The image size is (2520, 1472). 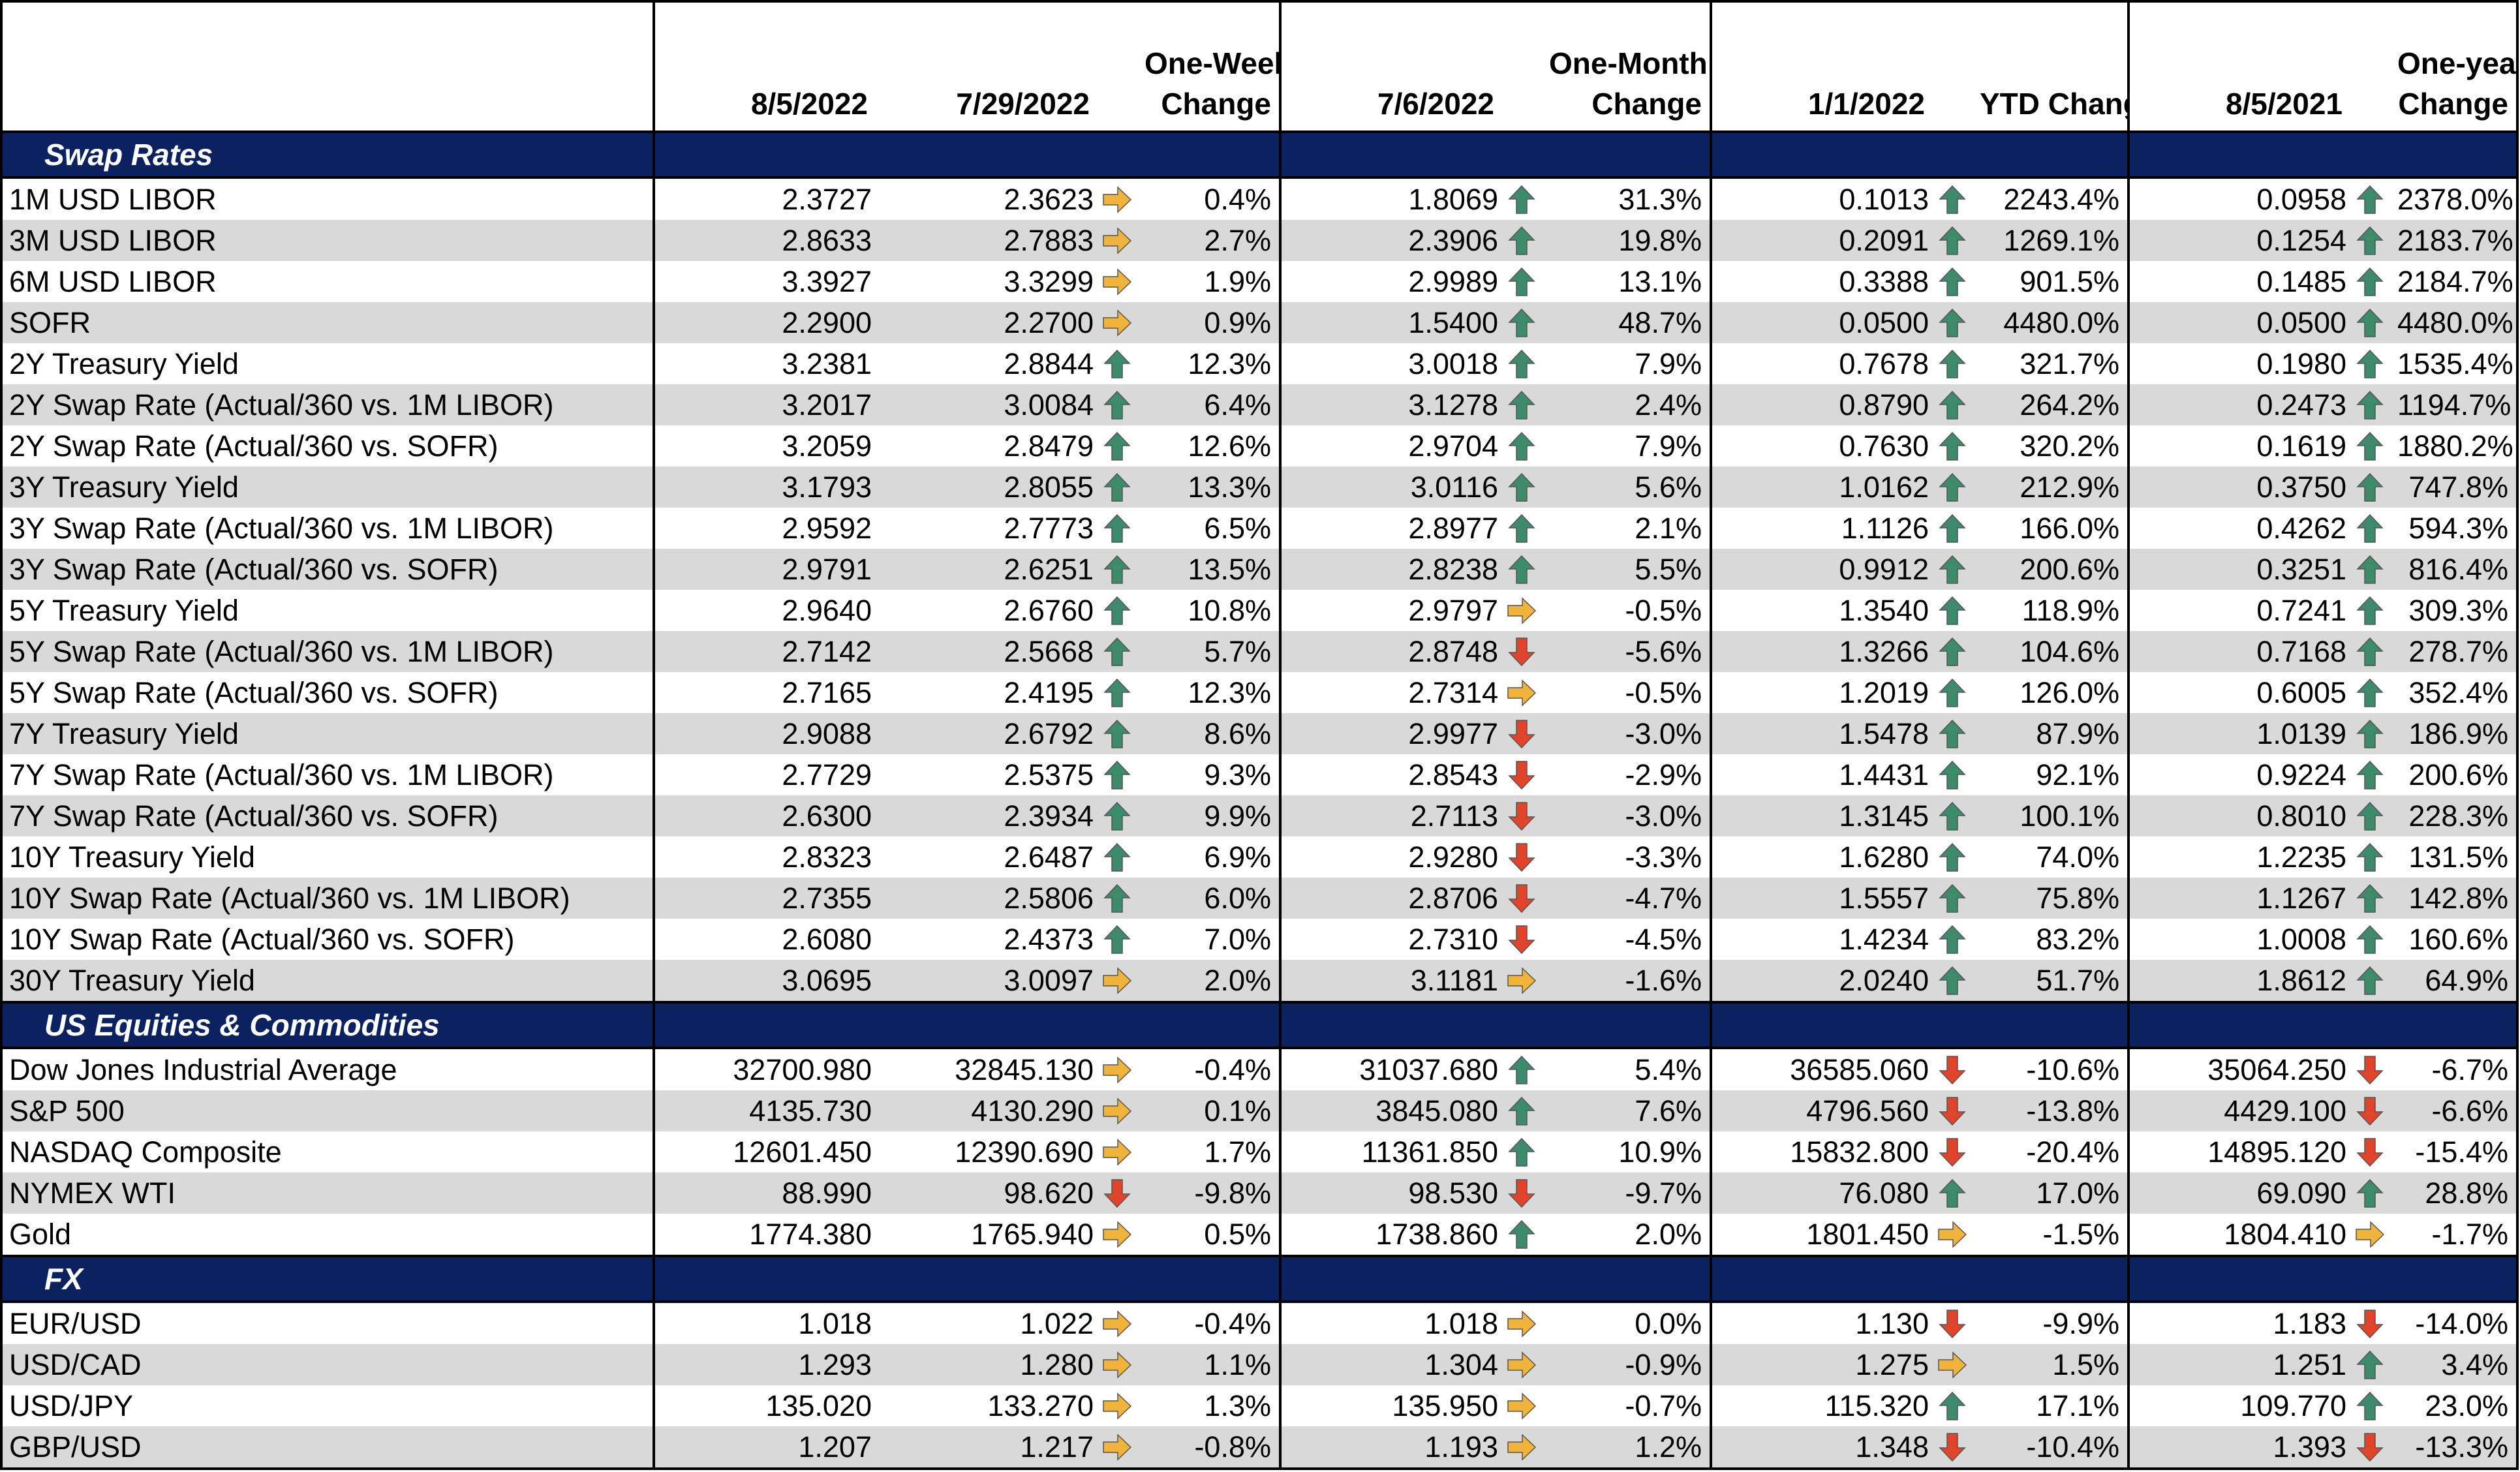 What do you see at coordinates (1626, 363) in the screenshot?
I see `change-one-month: 7.9%` at bounding box center [1626, 363].